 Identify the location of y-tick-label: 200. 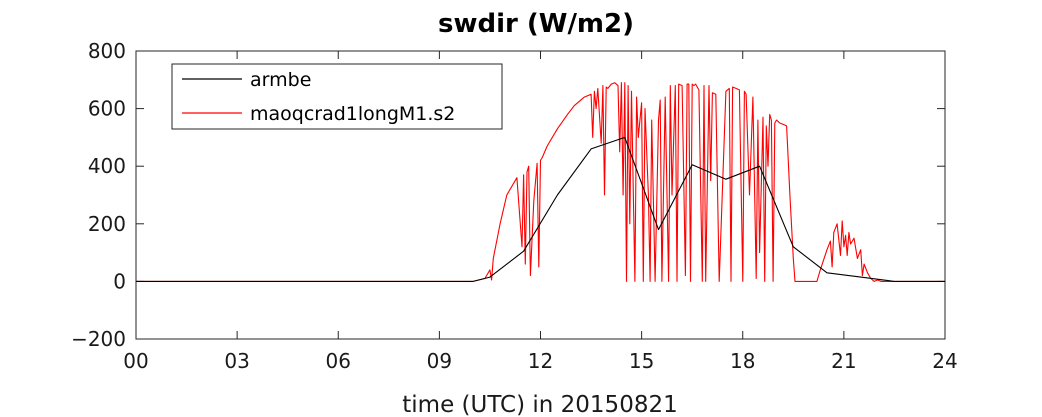
(107, 224).